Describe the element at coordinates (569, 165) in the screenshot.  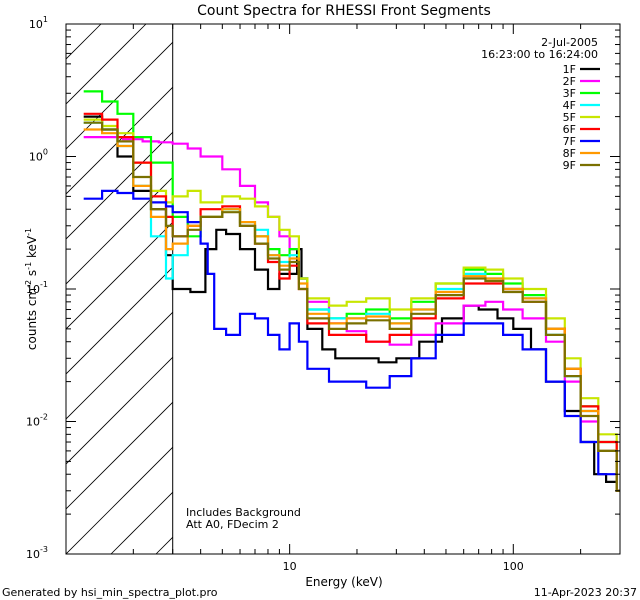
I see `legend-label: 9F` at that location.